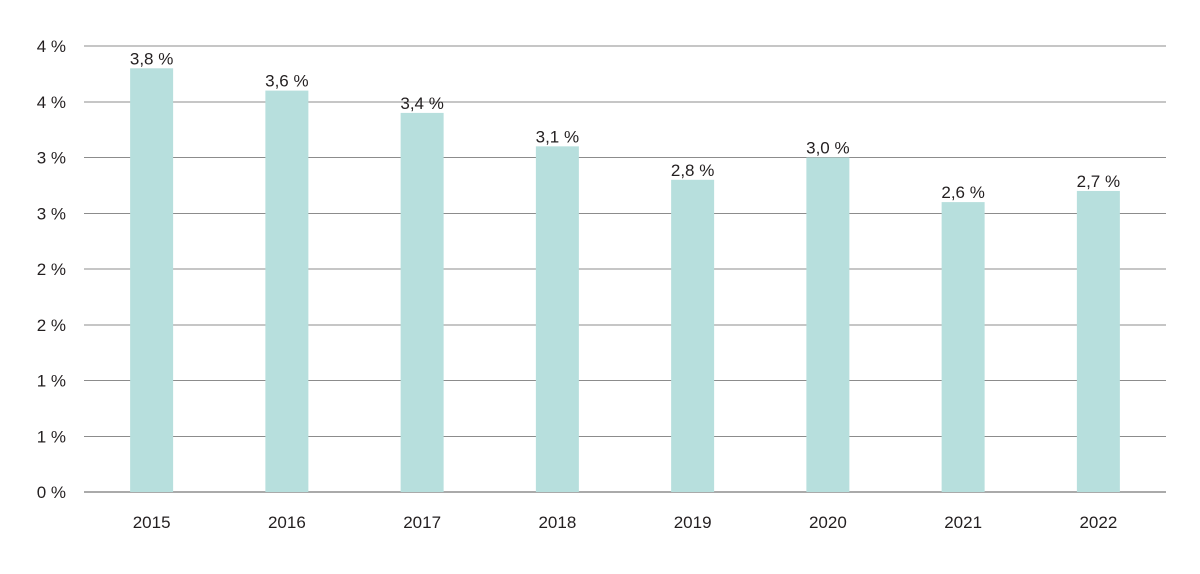 This screenshot has height=574, width=1200. What do you see at coordinates (692, 170) in the screenshot?
I see `data-label-2019: 2,8 %` at bounding box center [692, 170].